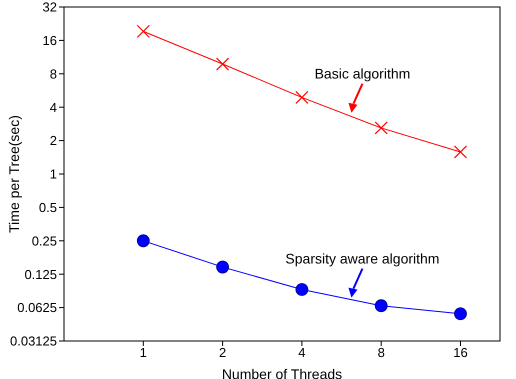  I want to click on x-tick-label: 8, so click(381, 352).